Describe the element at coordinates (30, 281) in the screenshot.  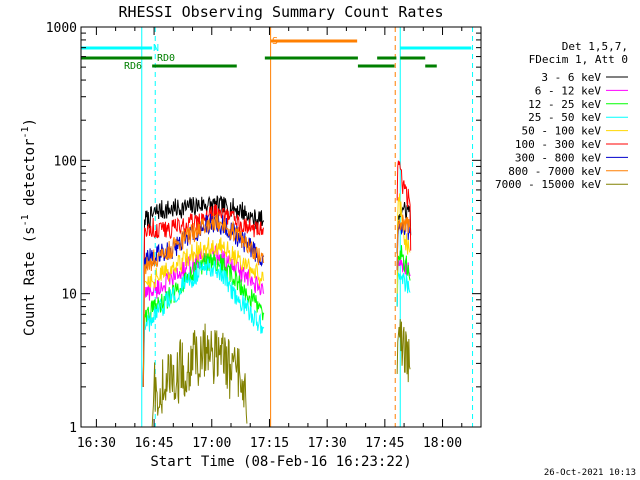
I see `y-axis-label-main: Count Rate (s` at that location.